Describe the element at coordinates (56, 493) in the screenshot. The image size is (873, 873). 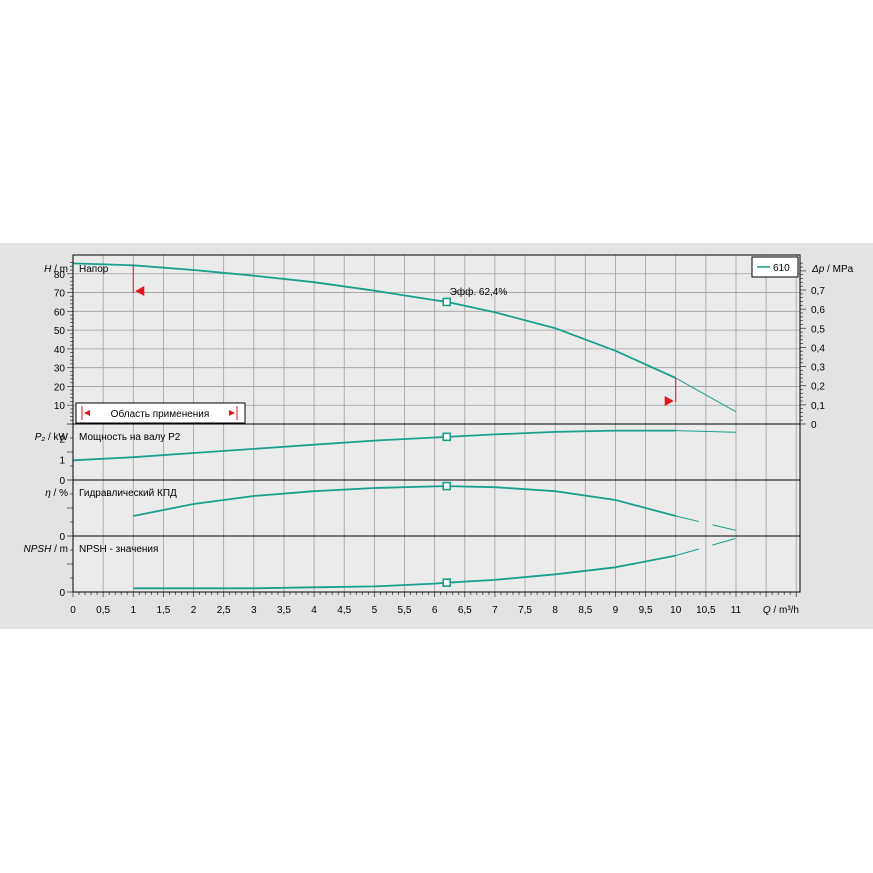
I see `y-axis-label: η / %` at that location.